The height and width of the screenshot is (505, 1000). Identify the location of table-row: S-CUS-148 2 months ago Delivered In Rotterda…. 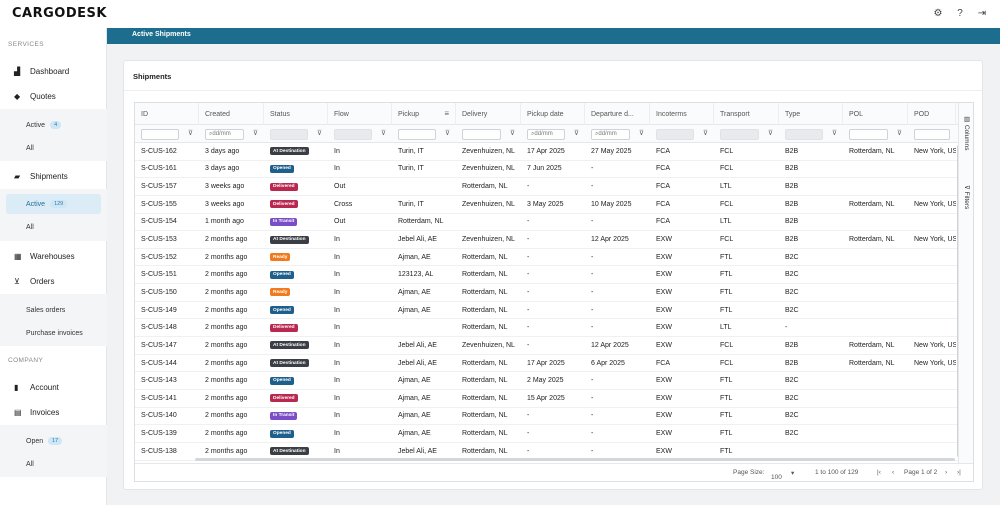
(547, 328).